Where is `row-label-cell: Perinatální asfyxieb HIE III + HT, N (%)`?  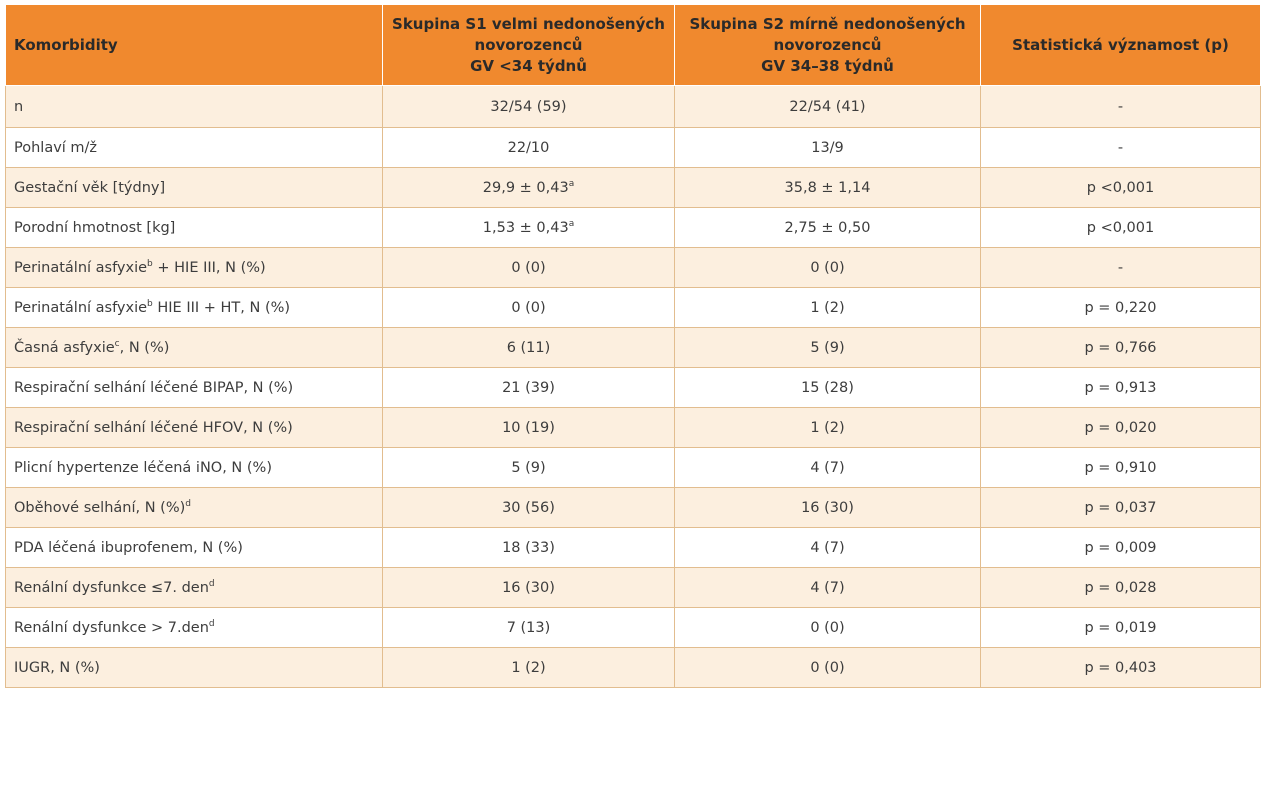 row-label-cell: Perinatální asfyxieb HIE III + HT, N (%) is located at coordinates (194, 307).